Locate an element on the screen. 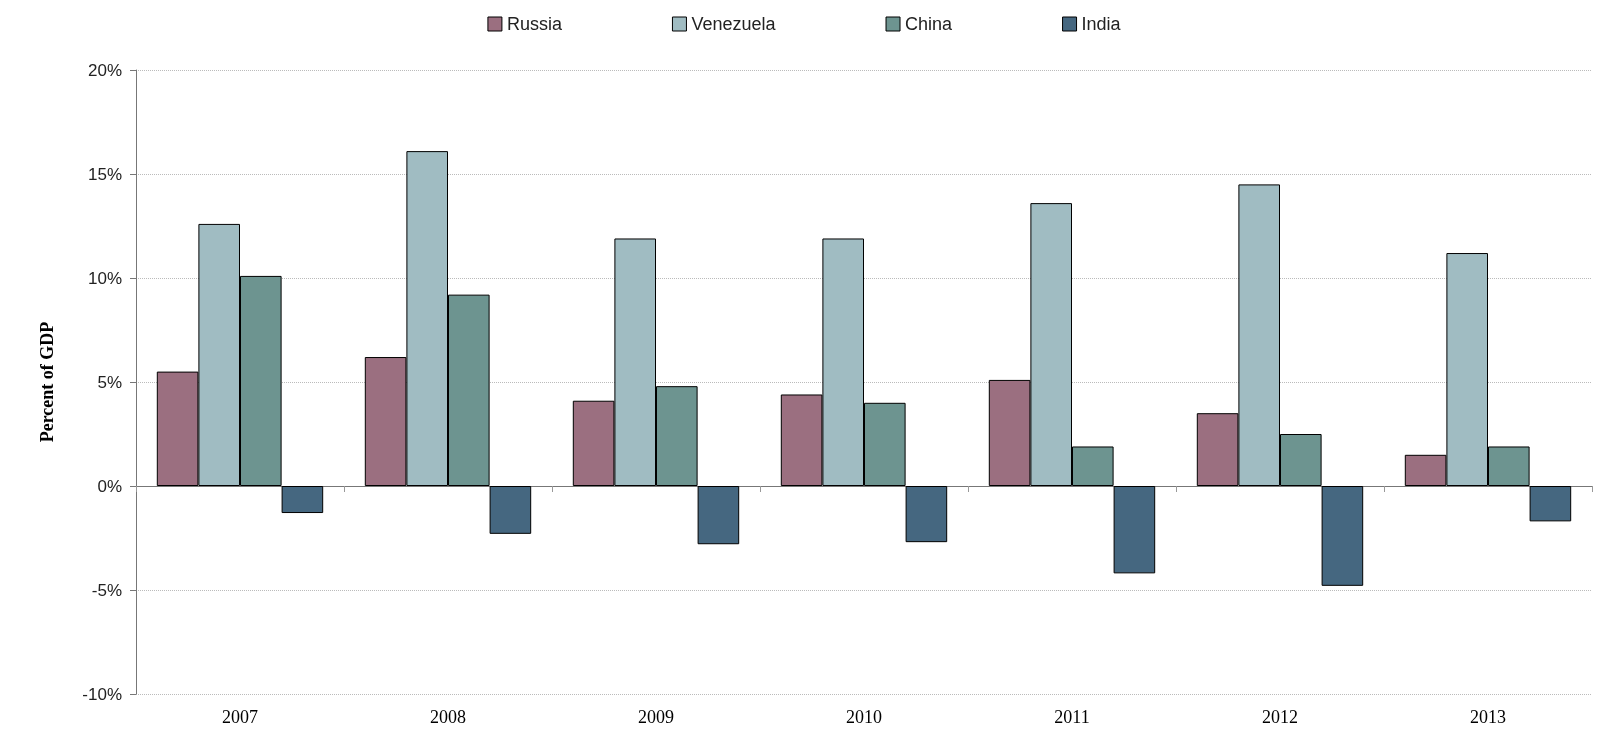  x-tick-label: 2008 is located at coordinates (448, 717).